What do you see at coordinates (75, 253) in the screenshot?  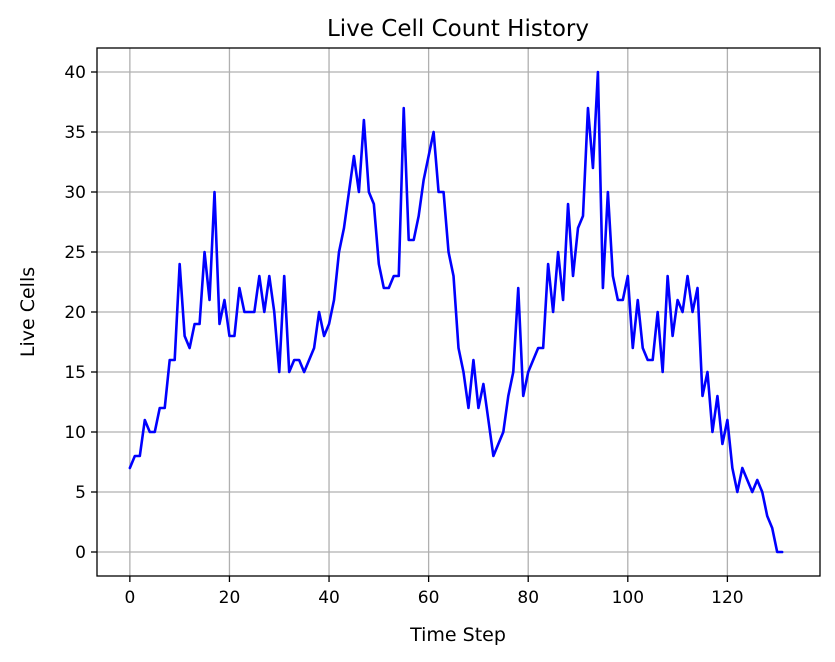 I see `y-tick-label: 25` at bounding box center [75, 253].